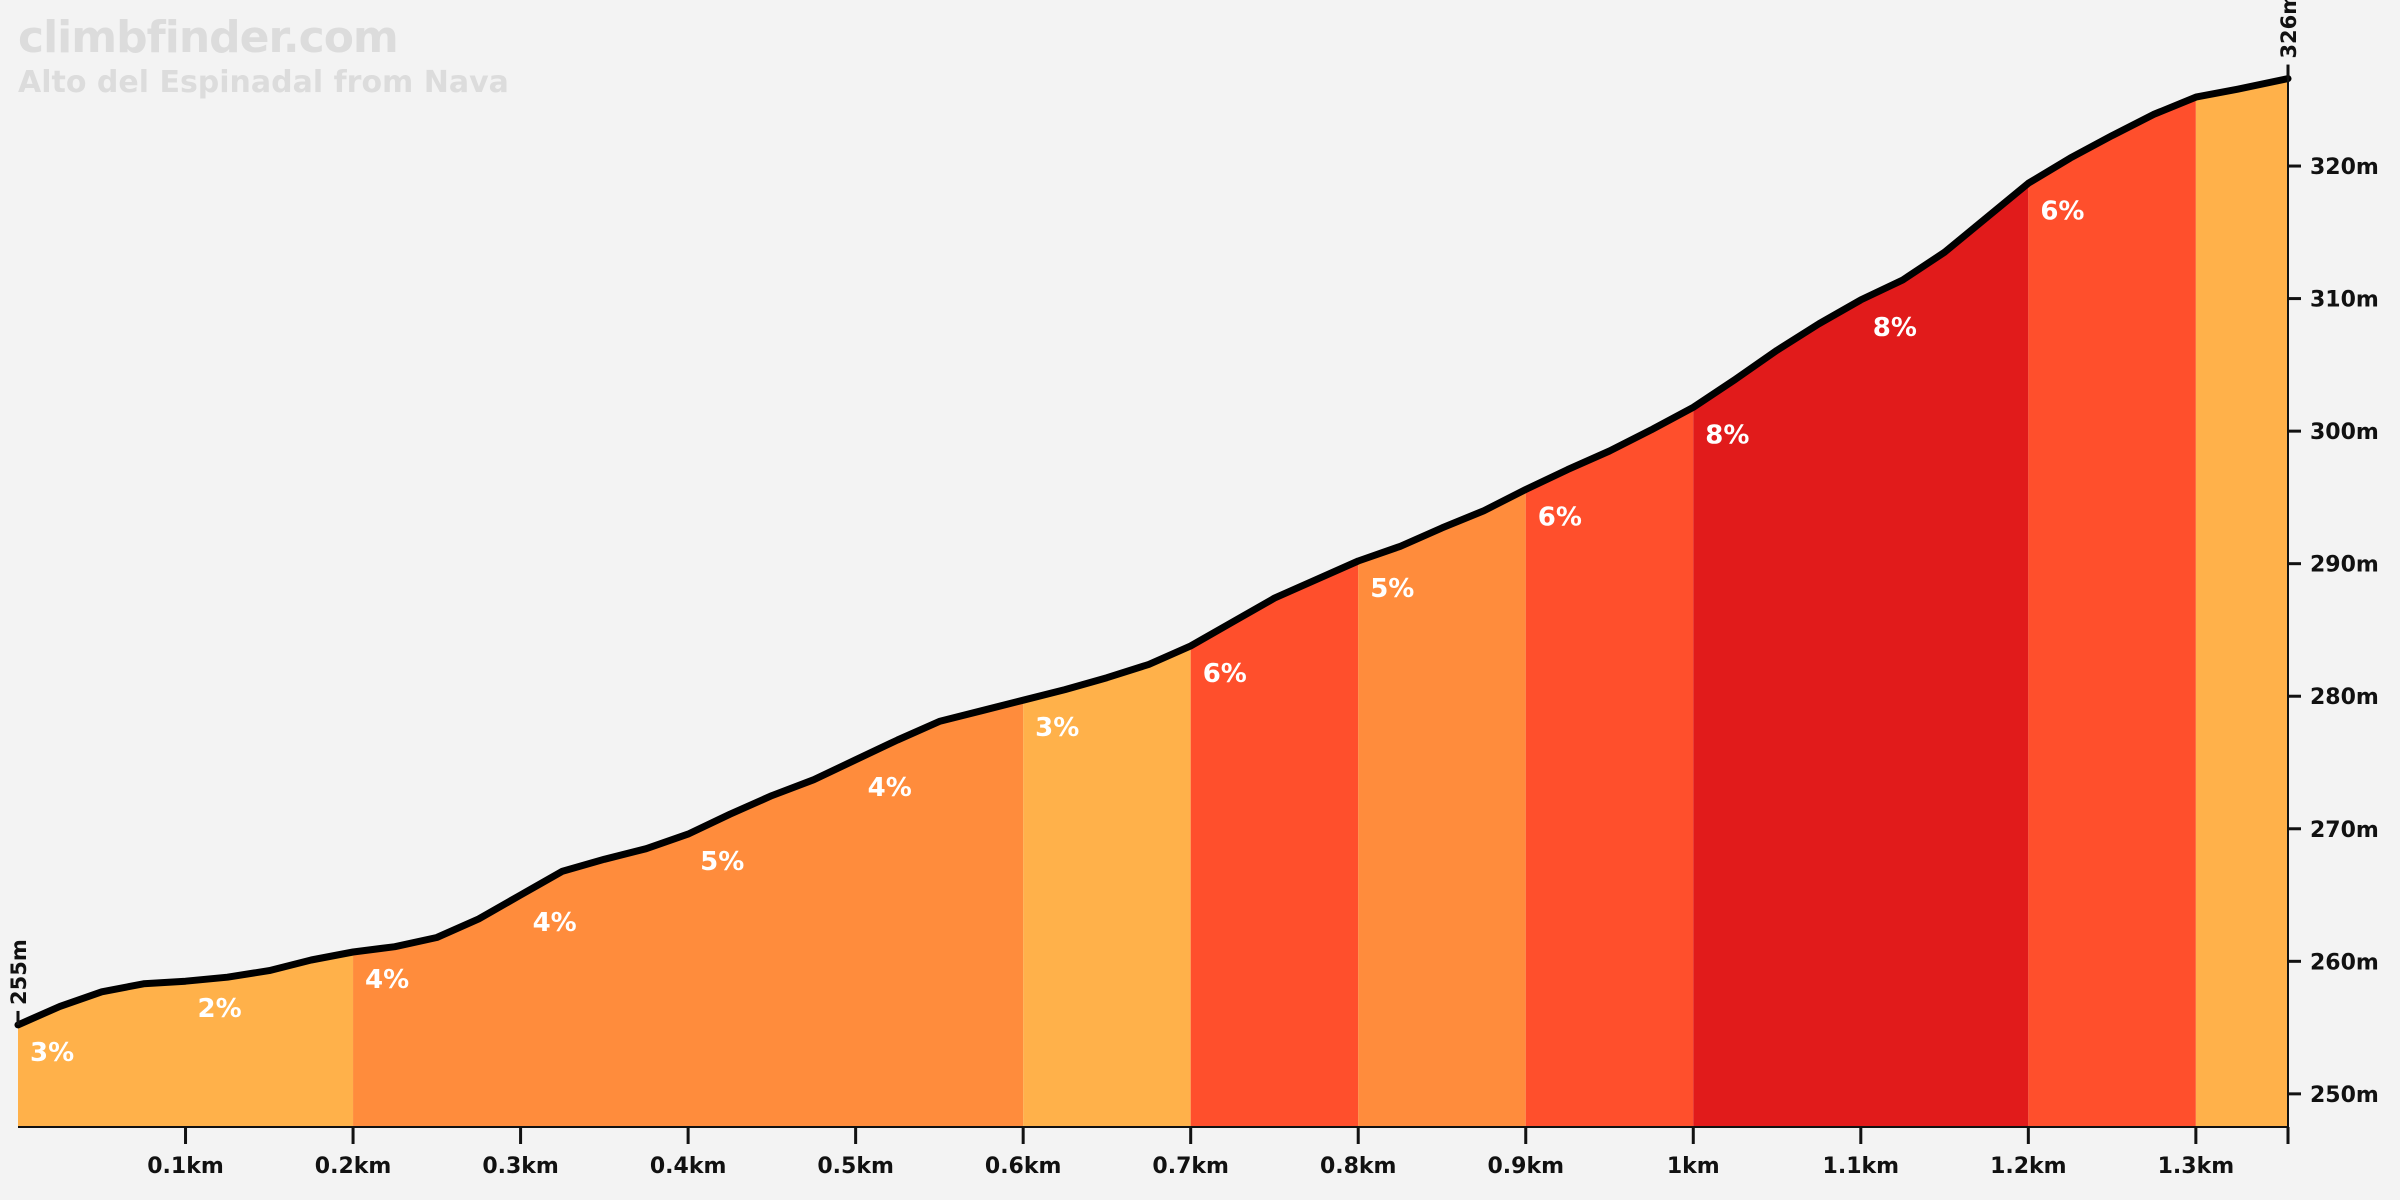  I want to click on x-tick-label: 0.7km, so click(1190, 1166).